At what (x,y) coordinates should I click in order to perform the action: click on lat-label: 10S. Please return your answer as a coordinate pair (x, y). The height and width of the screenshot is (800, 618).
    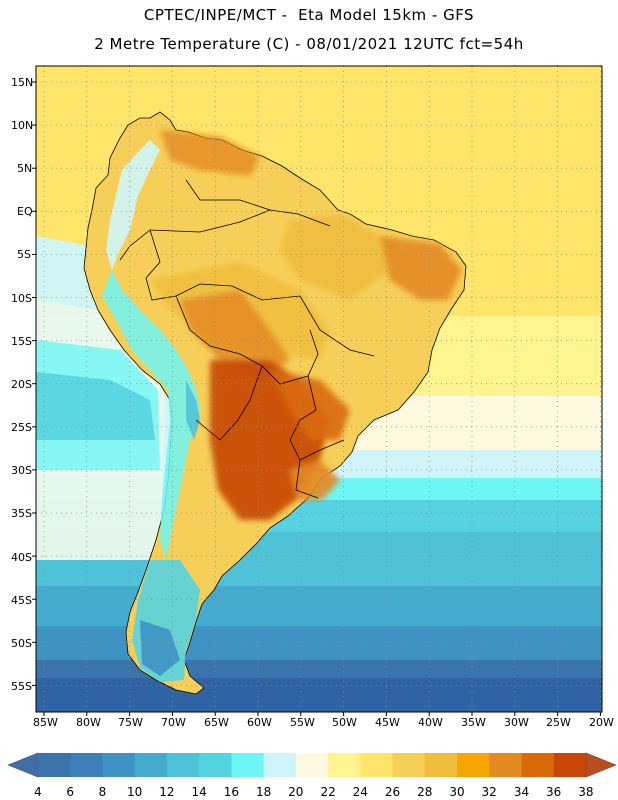
    Looking at the image, I should click on (21, 298).